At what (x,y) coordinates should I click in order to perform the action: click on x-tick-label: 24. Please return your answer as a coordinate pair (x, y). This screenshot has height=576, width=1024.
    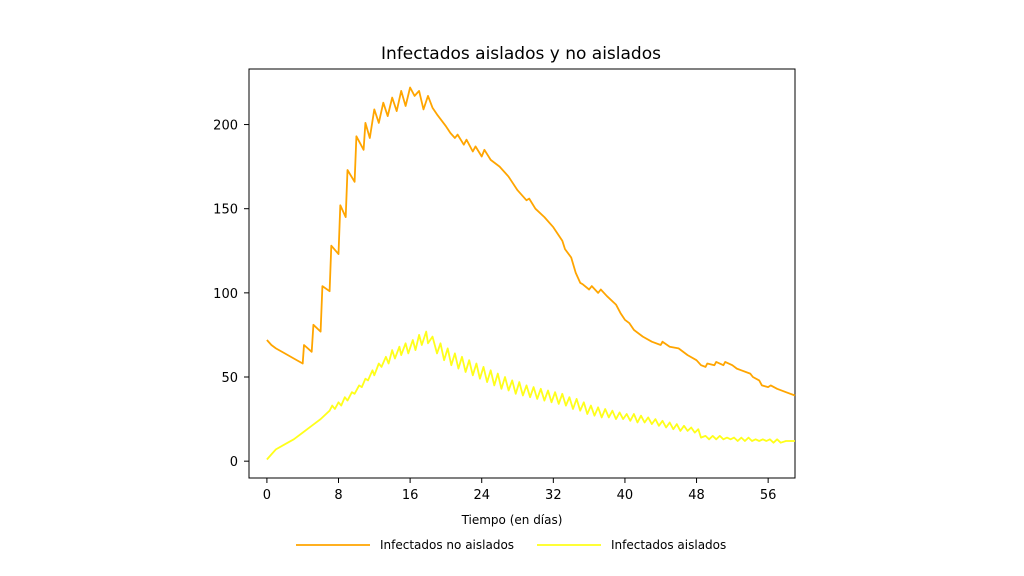
    Looking at the image, I should click on (481, 495).